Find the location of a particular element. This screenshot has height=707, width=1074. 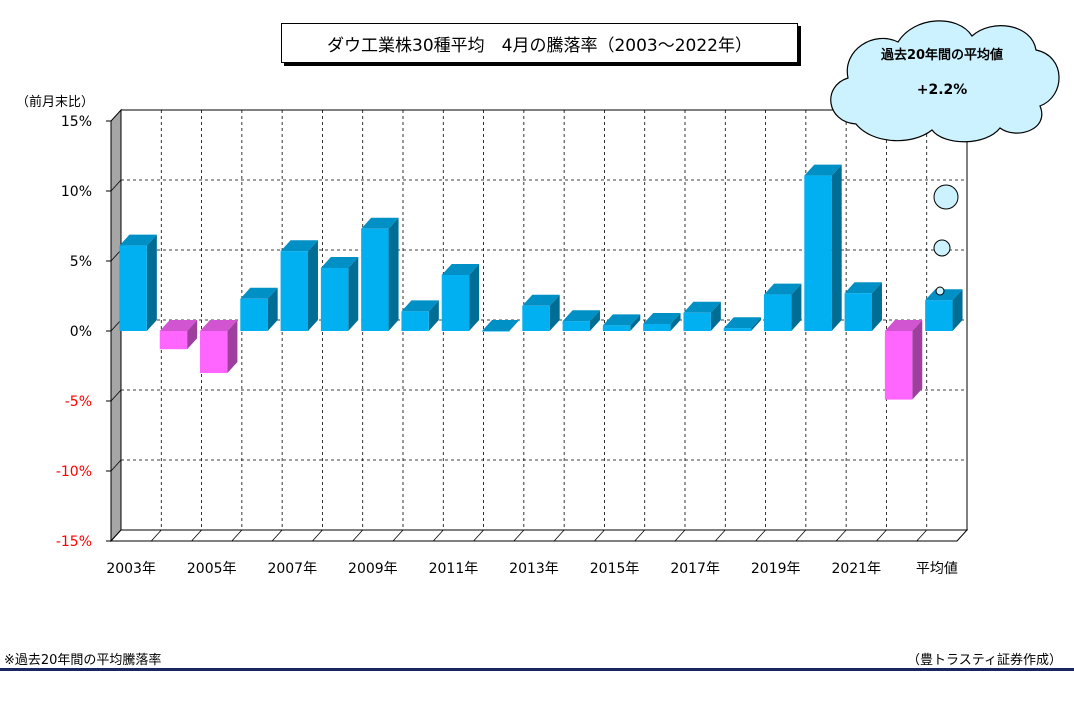

callout-cloud is located at coordinates (945, 81).